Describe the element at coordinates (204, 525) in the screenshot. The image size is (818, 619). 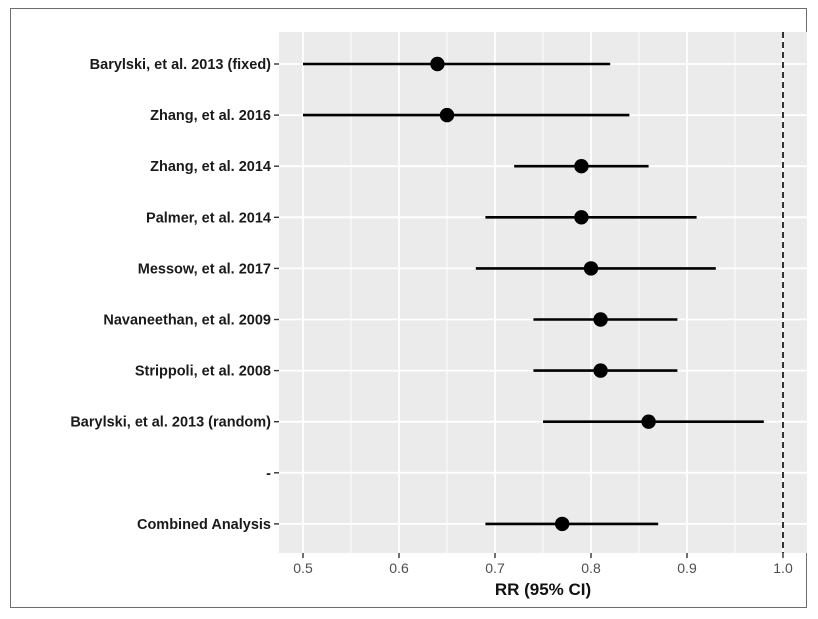
I see `y-tick-label: Combined Analysis` at that location.